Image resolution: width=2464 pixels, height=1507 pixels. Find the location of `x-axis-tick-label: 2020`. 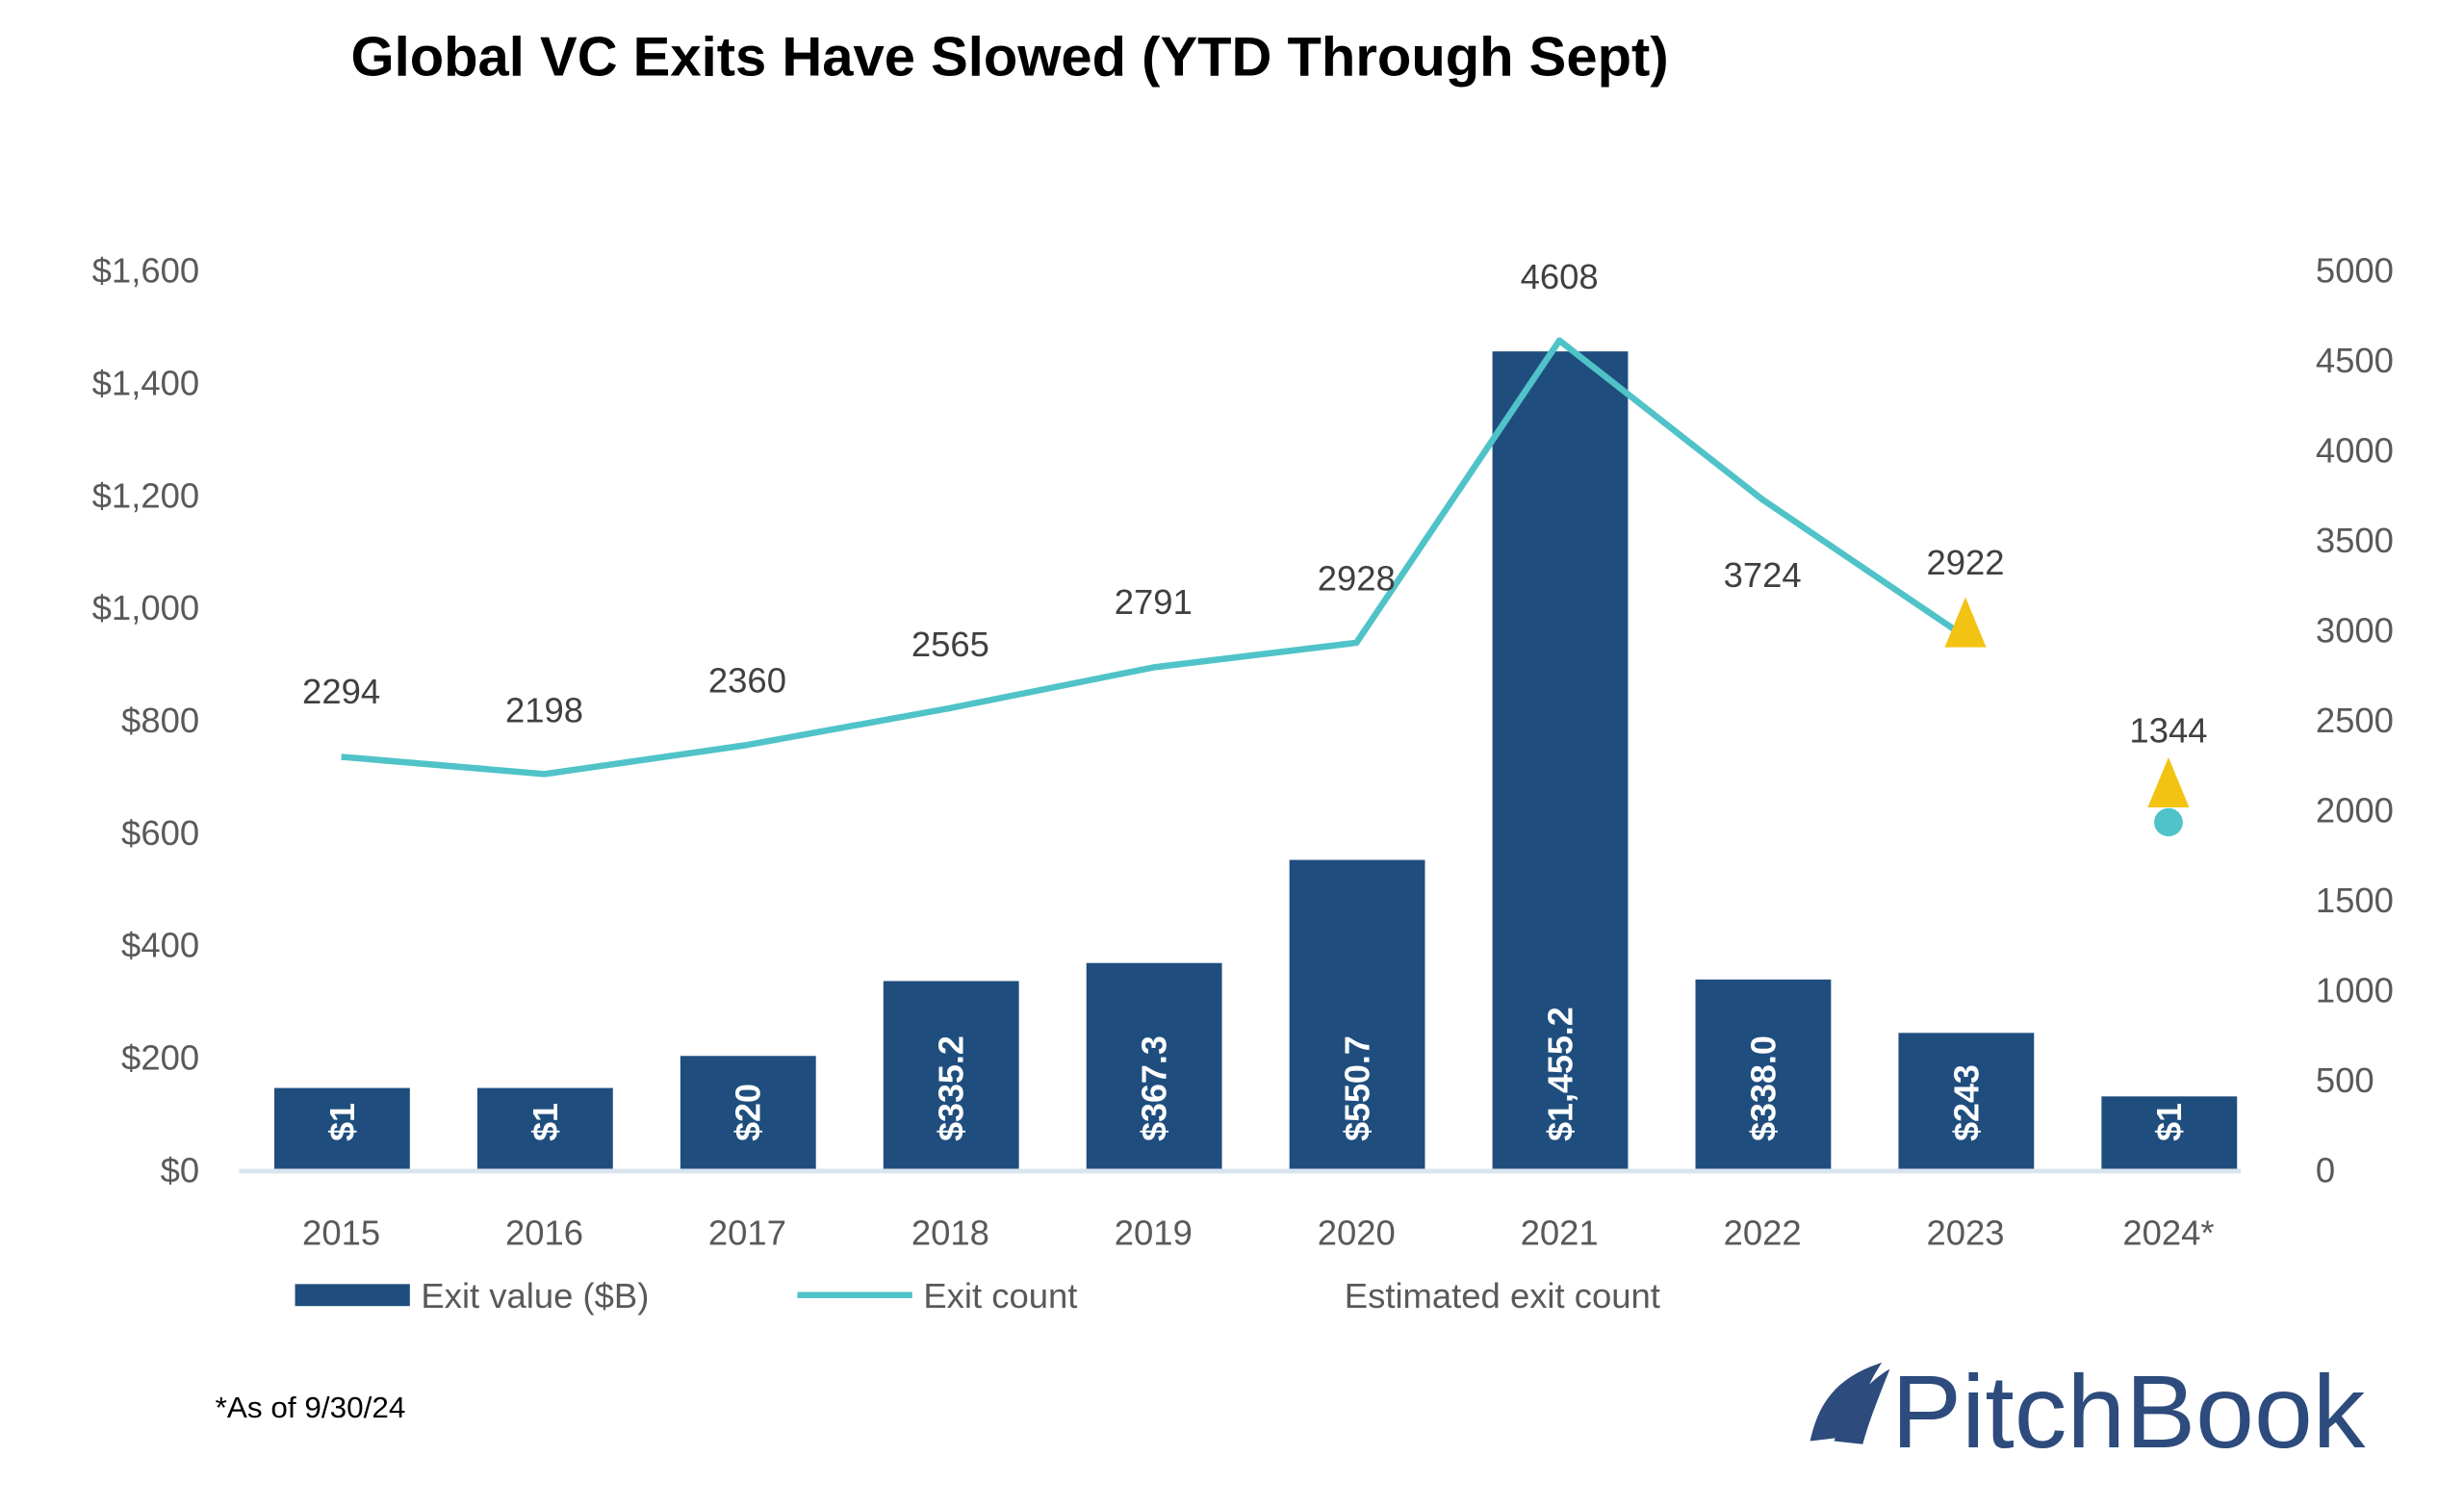

x-axis-tick-label: 2020 is located at coordinates (1357, 1233).